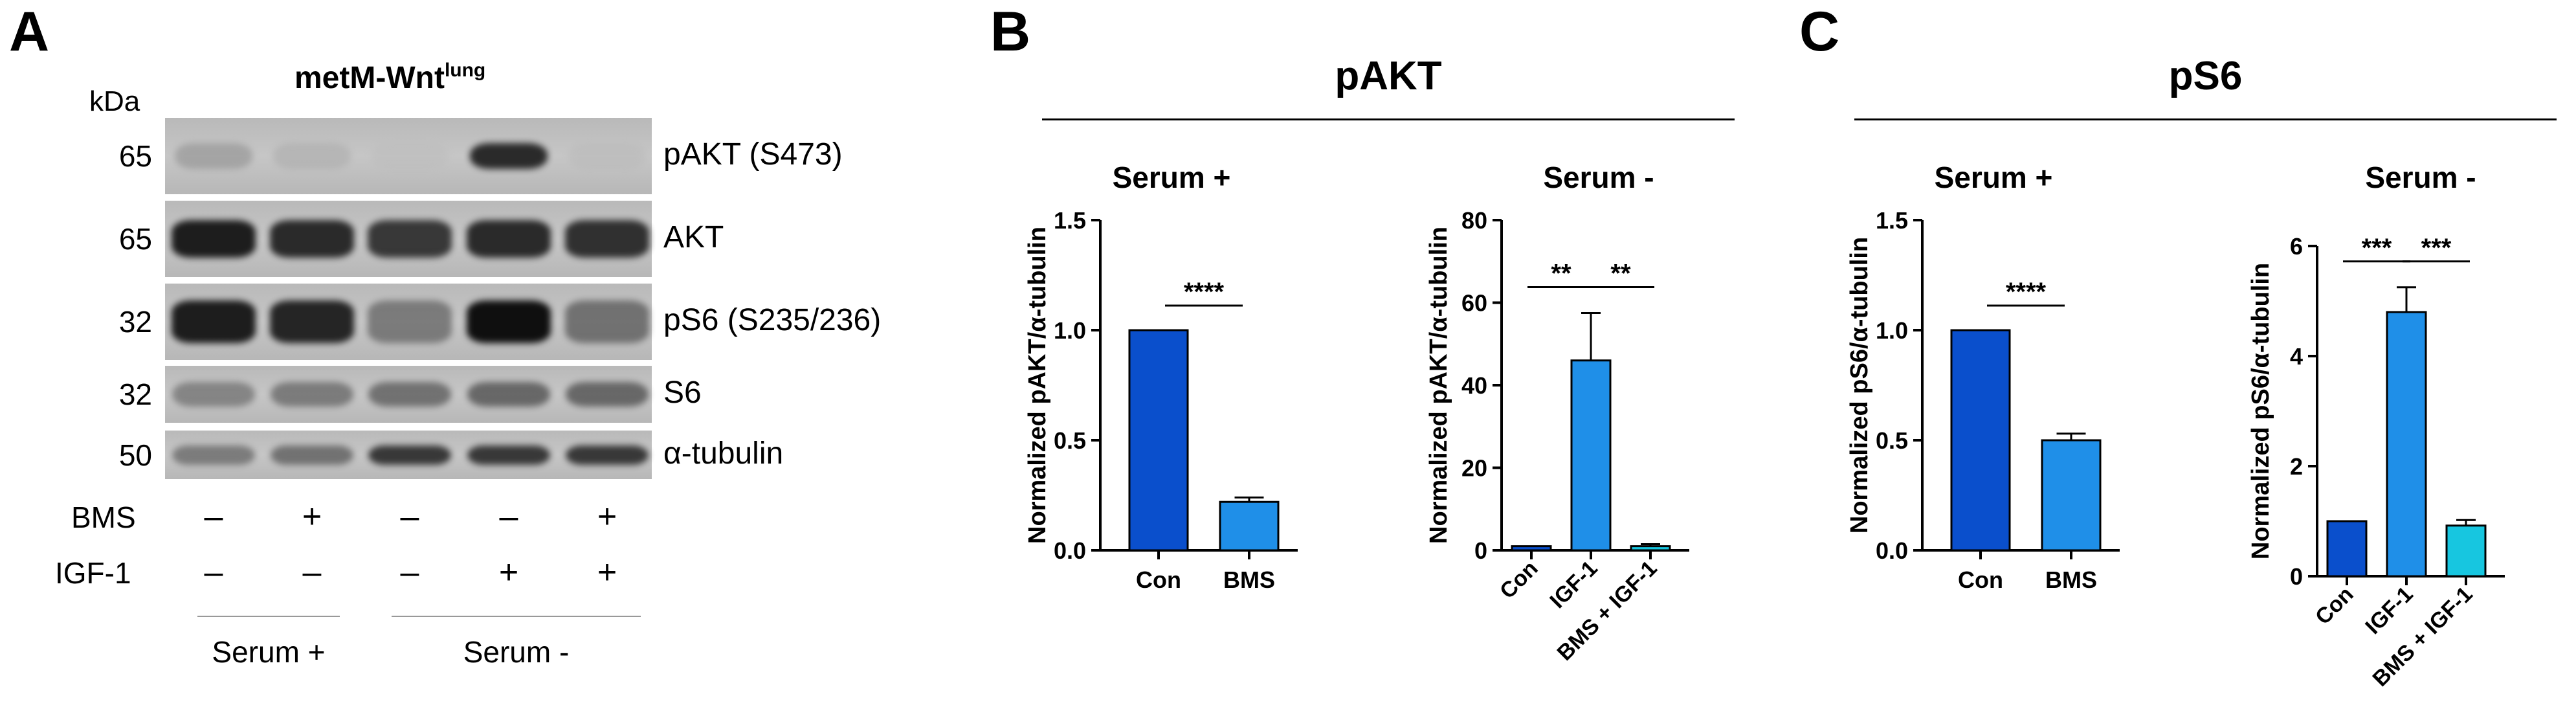  What do you see at coordinates (29, 32) in the screenshot?
I see `panel-letter-a: A` at bounding box center [29, 32].